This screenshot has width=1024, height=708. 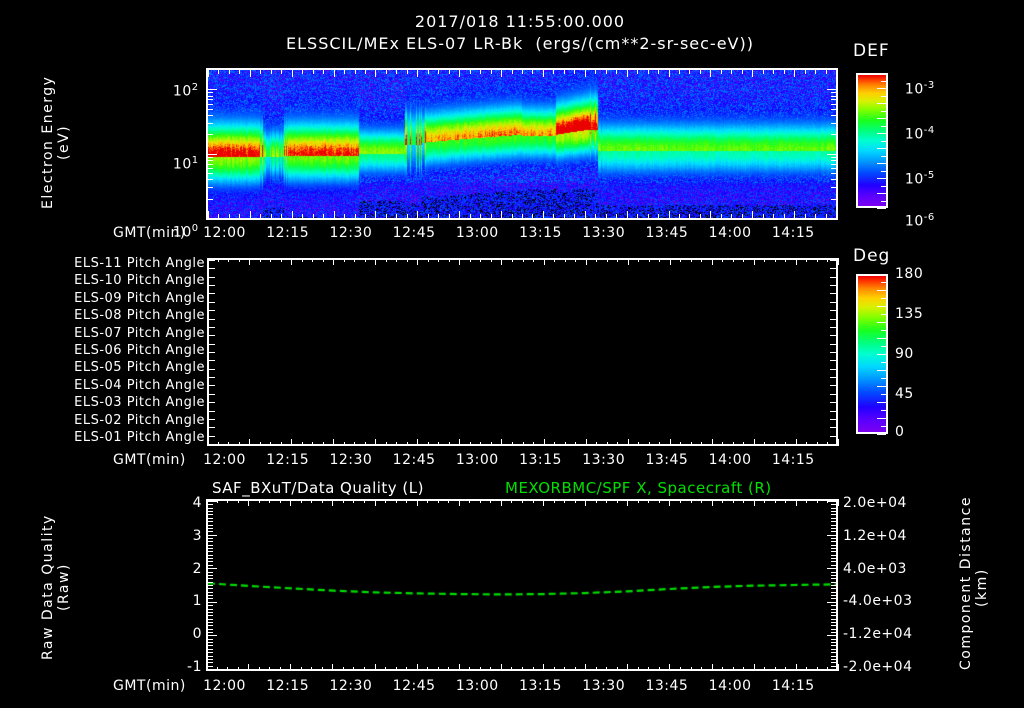 What do you see at coordinates (185, 91) in the screenshot?
I see `top-ytick-1e2: 102` at bounding box center [185, 91].